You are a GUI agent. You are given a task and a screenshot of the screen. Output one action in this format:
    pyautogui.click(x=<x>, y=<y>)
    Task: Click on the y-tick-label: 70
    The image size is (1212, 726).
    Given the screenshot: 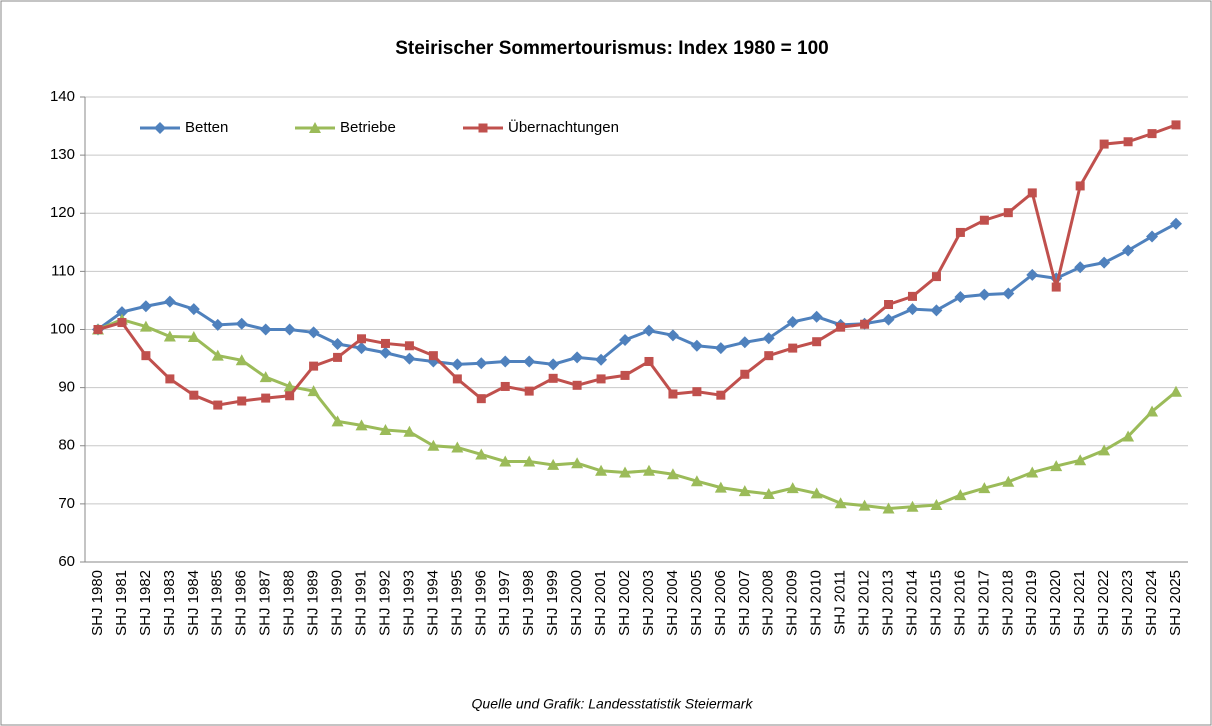 What is the action you would take?
    pyautogui.click(x=66, y=503)
    